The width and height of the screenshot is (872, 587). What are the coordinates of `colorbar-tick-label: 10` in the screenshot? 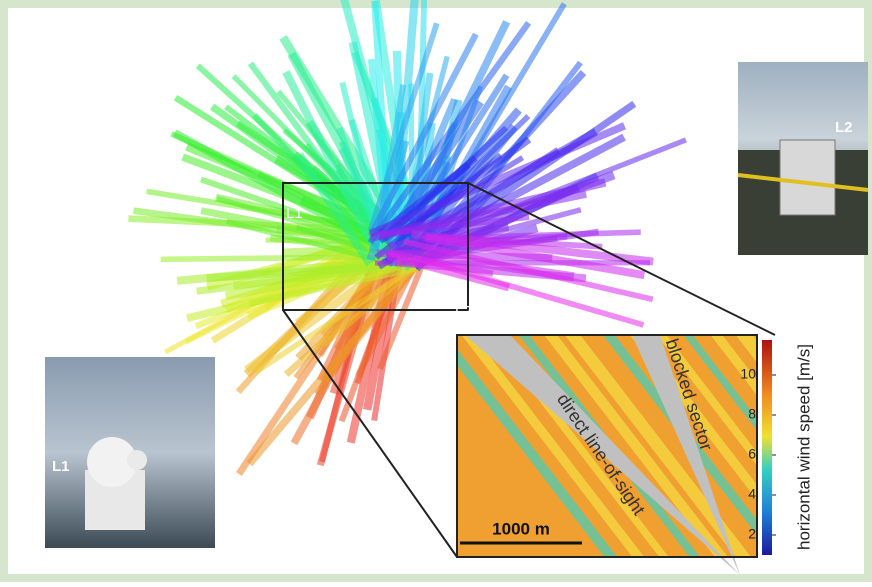 It's located at (748, 374).